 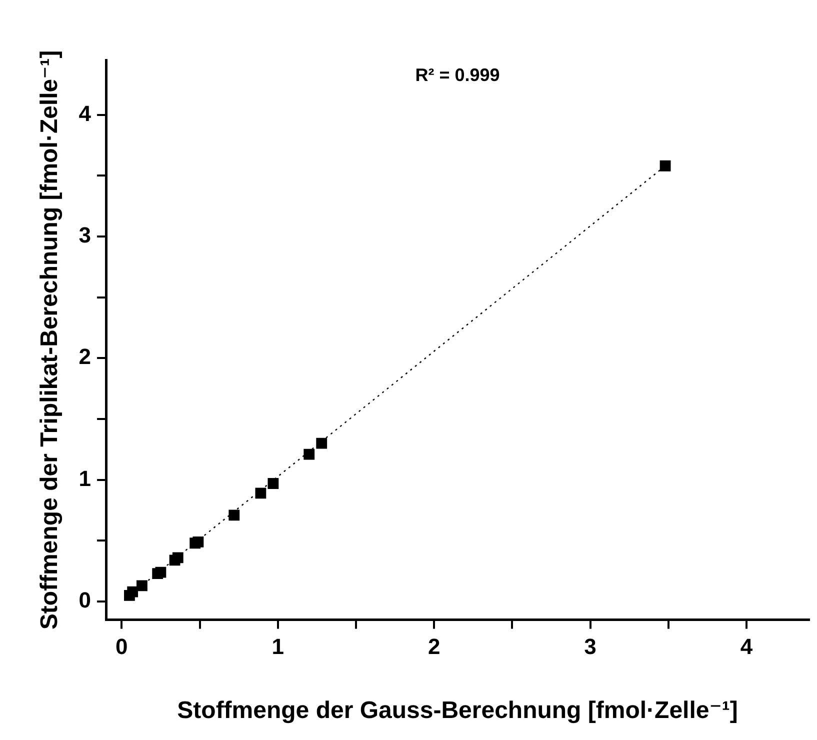 What do you see at coordinates (85, 600) in the screenshot?
I see `y-tick-label: 0` at bounding box center [85, 600].